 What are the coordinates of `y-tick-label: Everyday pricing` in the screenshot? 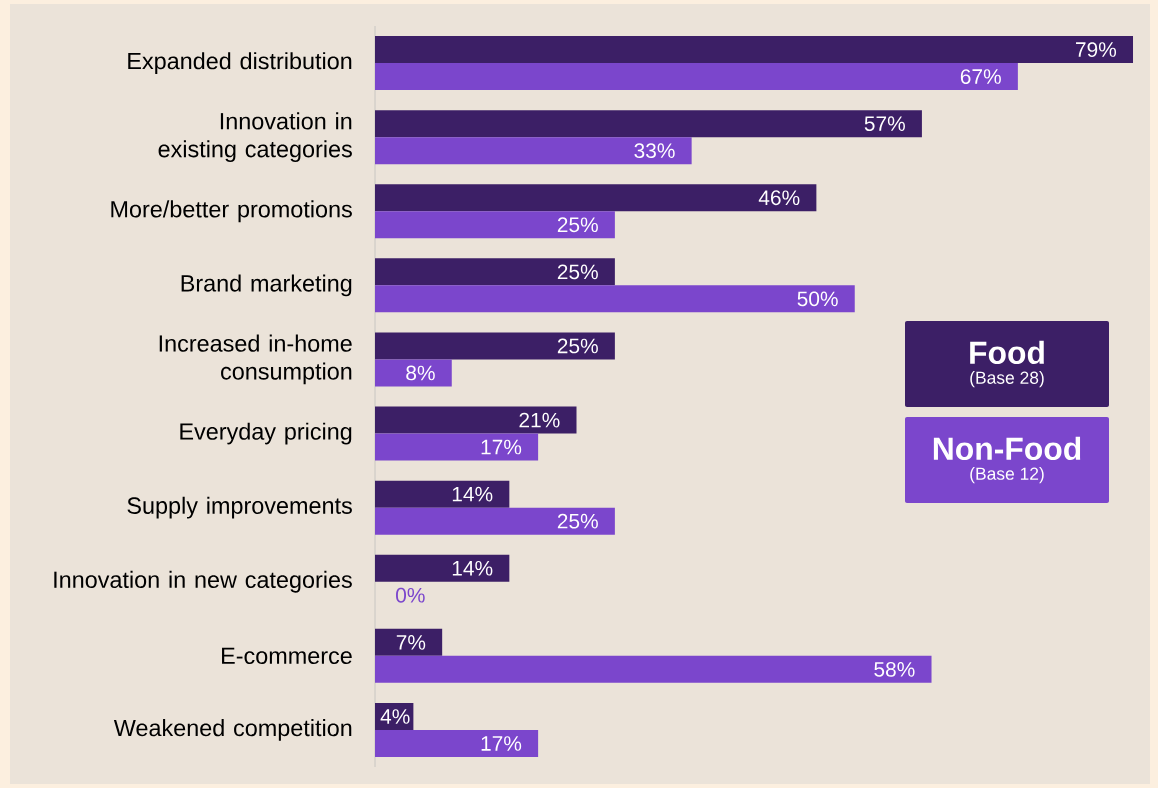 It's located at (266, 433).